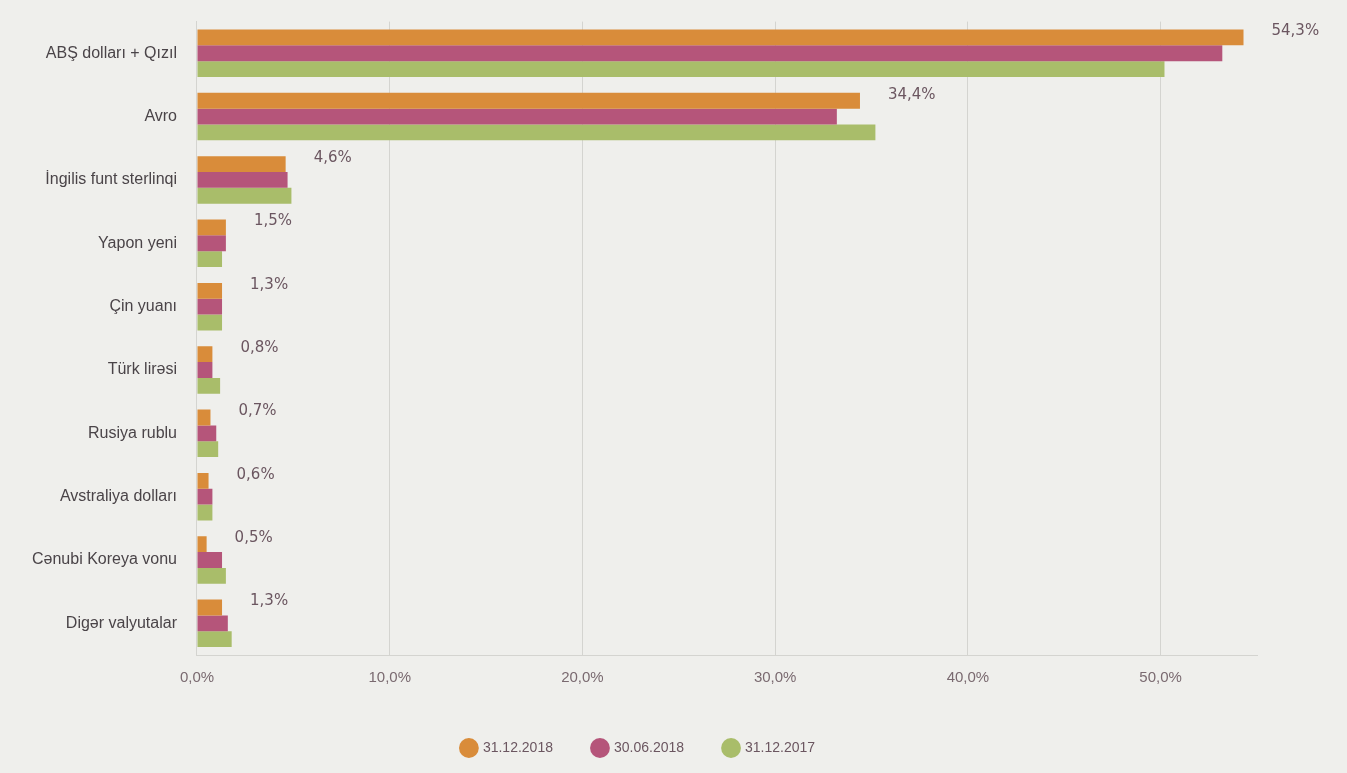  I want to click on data-label: 0,5%, so click(253, 537).